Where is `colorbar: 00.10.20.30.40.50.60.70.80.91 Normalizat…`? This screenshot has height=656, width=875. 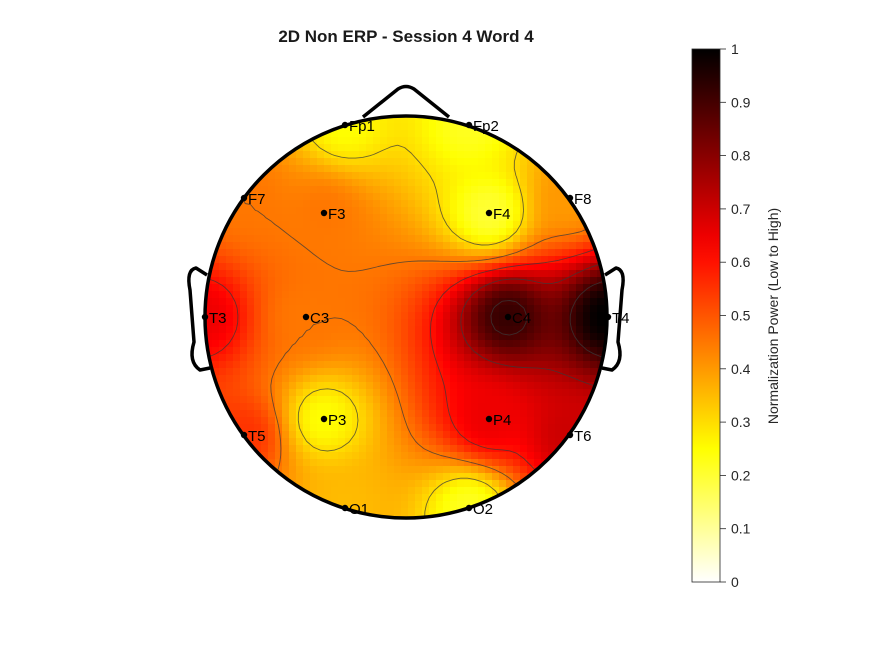
colorbar: 00.10.20.30.40.50.60.70.80.91 Normalizat… is located at coordinates (736, 315).